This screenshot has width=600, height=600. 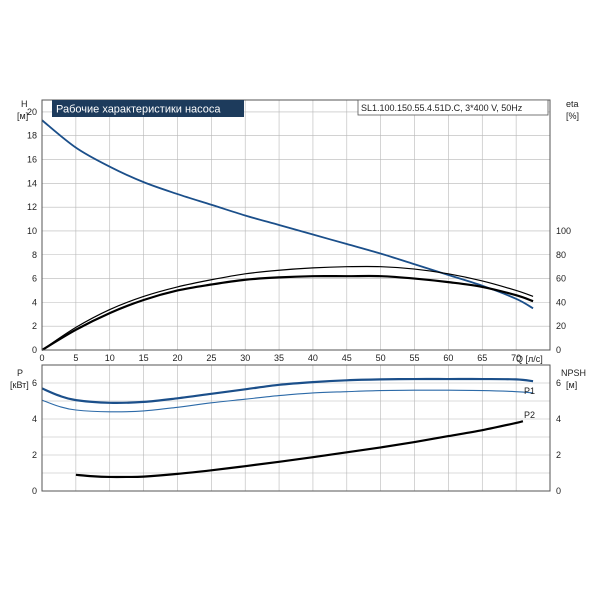 I want to click on tick-label-head: 2, so click(x=34, y=326).